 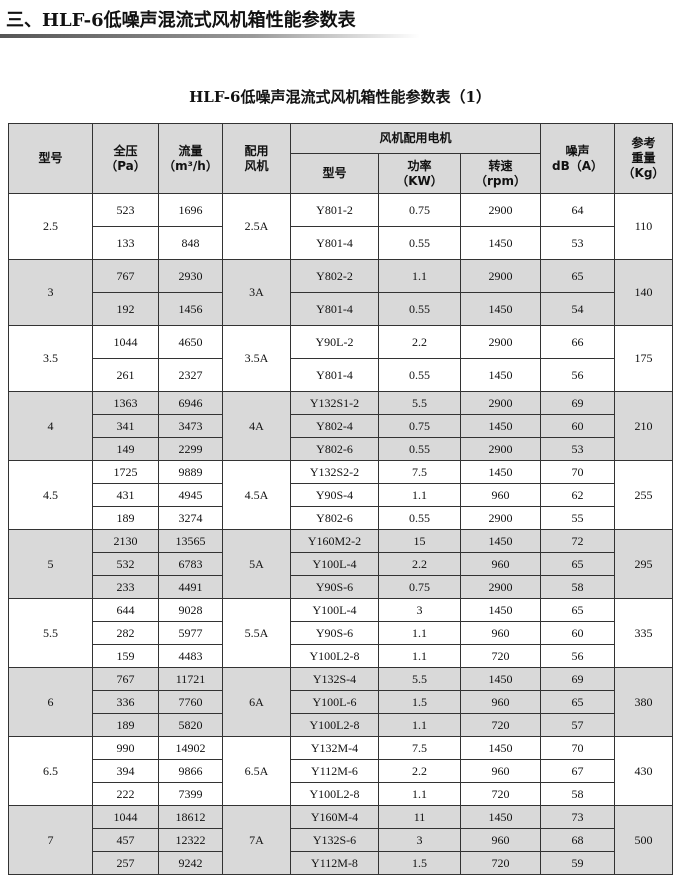 I want to click on cell: 4483, so click(x=190, y=656).